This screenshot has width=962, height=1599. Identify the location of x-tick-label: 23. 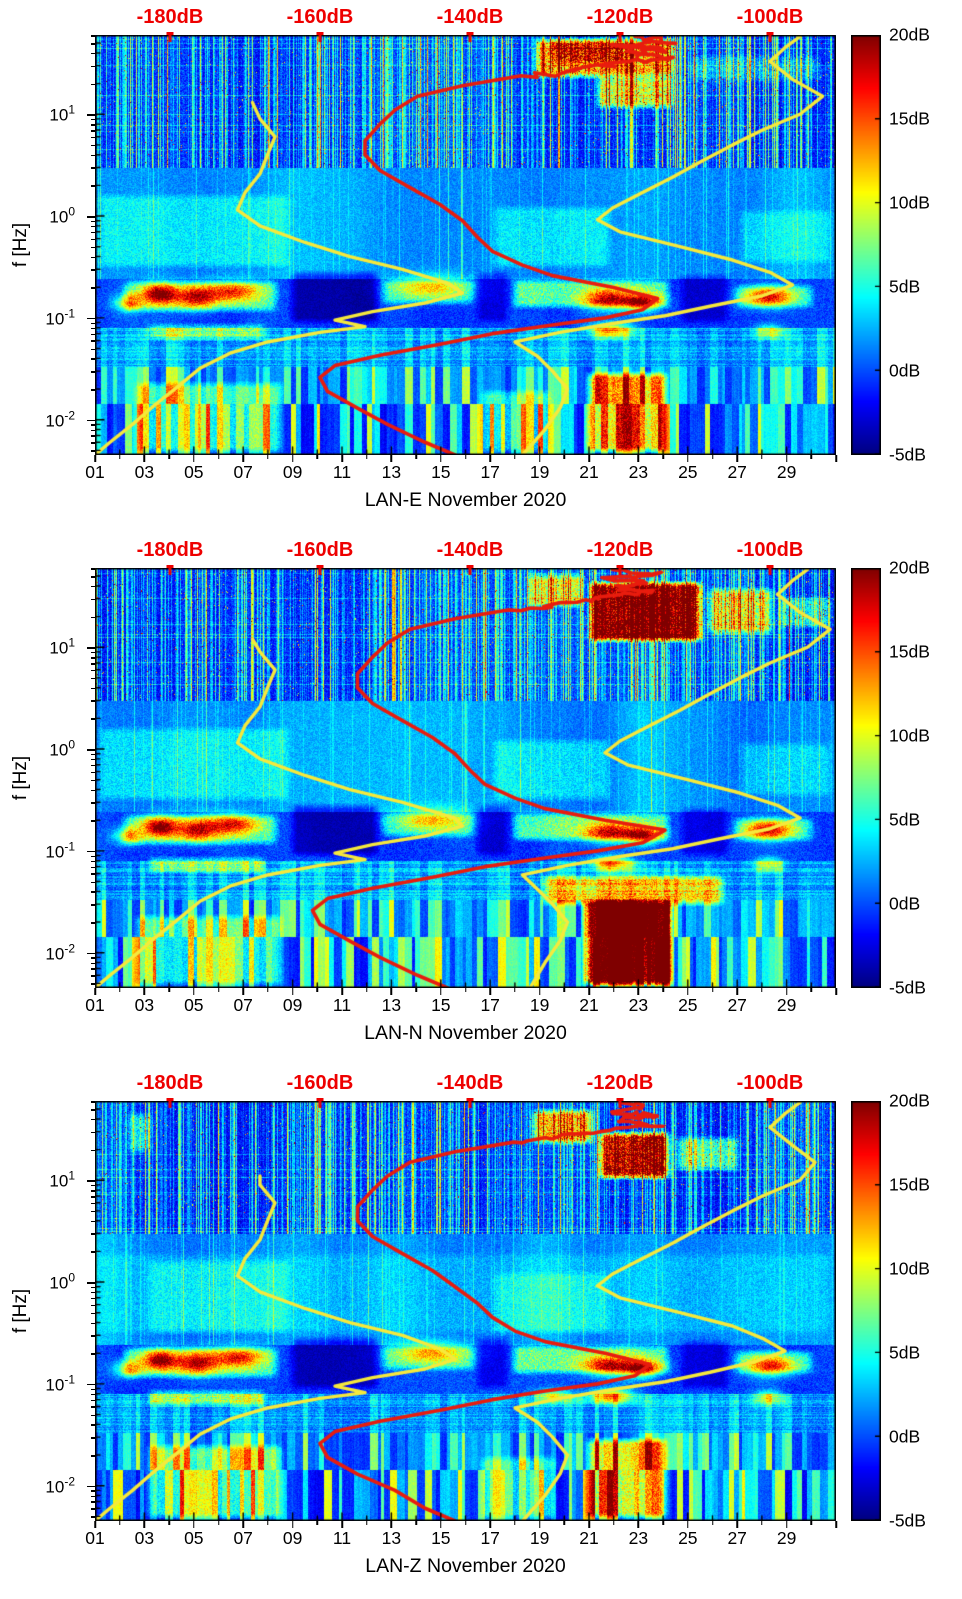
(638, 472).